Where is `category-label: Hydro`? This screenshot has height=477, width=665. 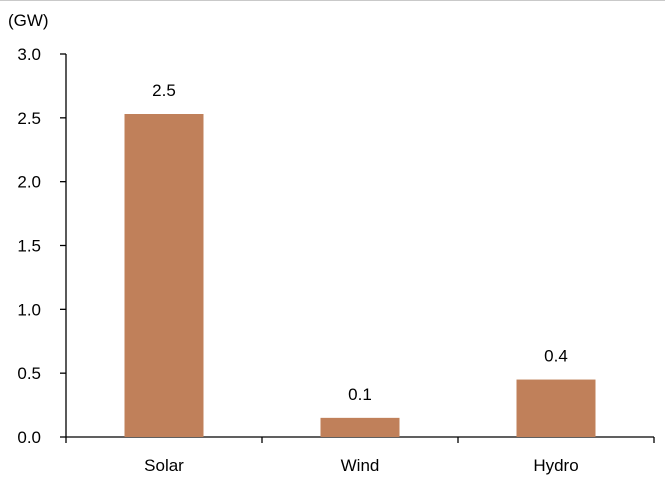 category-label: Hydro is located at coordinates (555, 465).